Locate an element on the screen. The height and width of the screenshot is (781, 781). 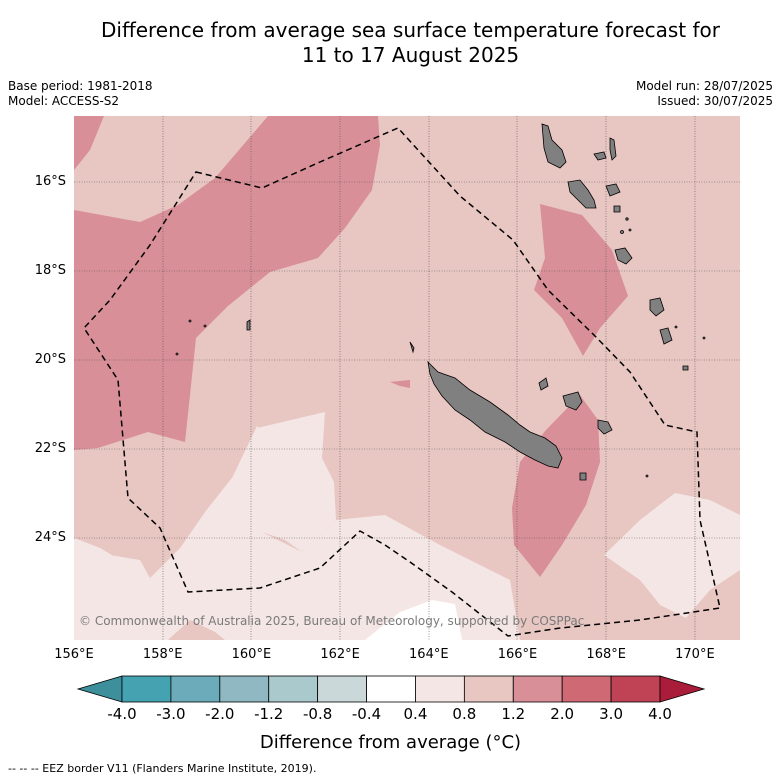
lifou-island is located at coordinates (572, 401).